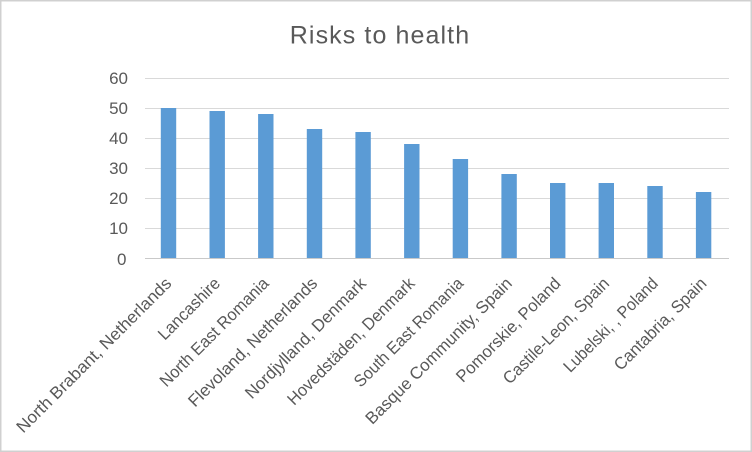  Describe the element at coordinates (118, 168) in the screenshot. I see `svg-text: 30` at that location.